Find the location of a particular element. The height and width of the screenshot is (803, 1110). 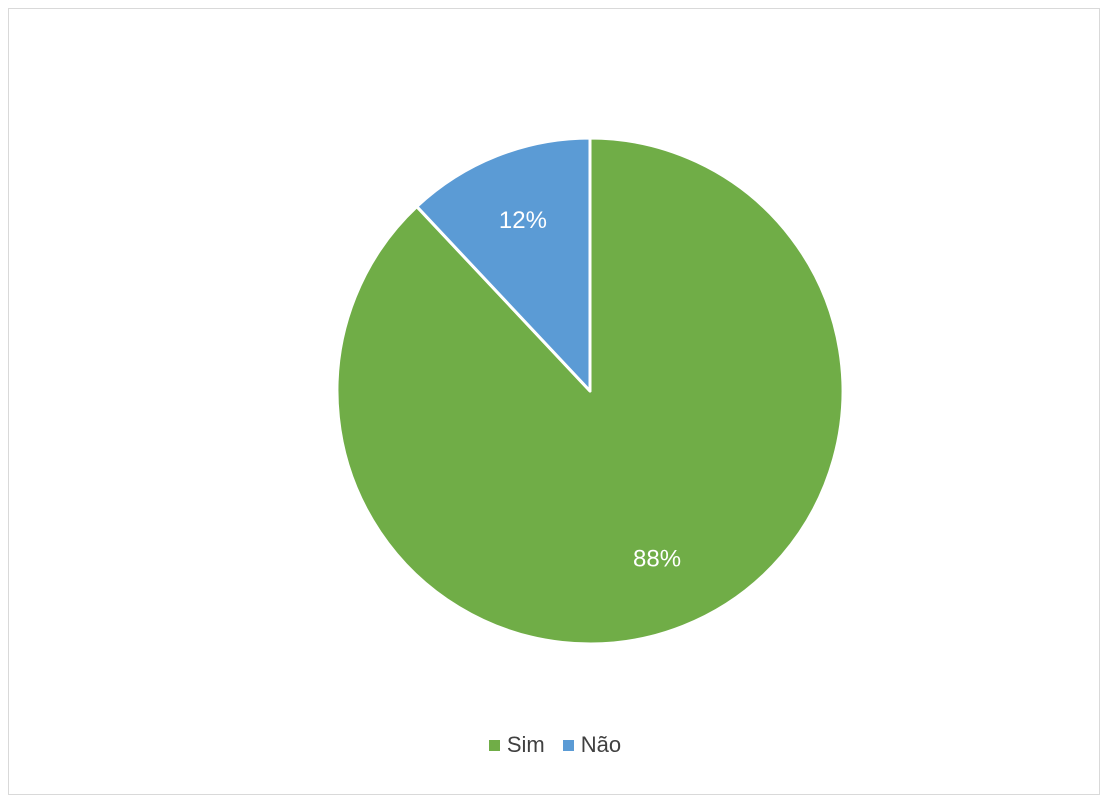

pie-slice-n-o is located at coordinates (503, 264).